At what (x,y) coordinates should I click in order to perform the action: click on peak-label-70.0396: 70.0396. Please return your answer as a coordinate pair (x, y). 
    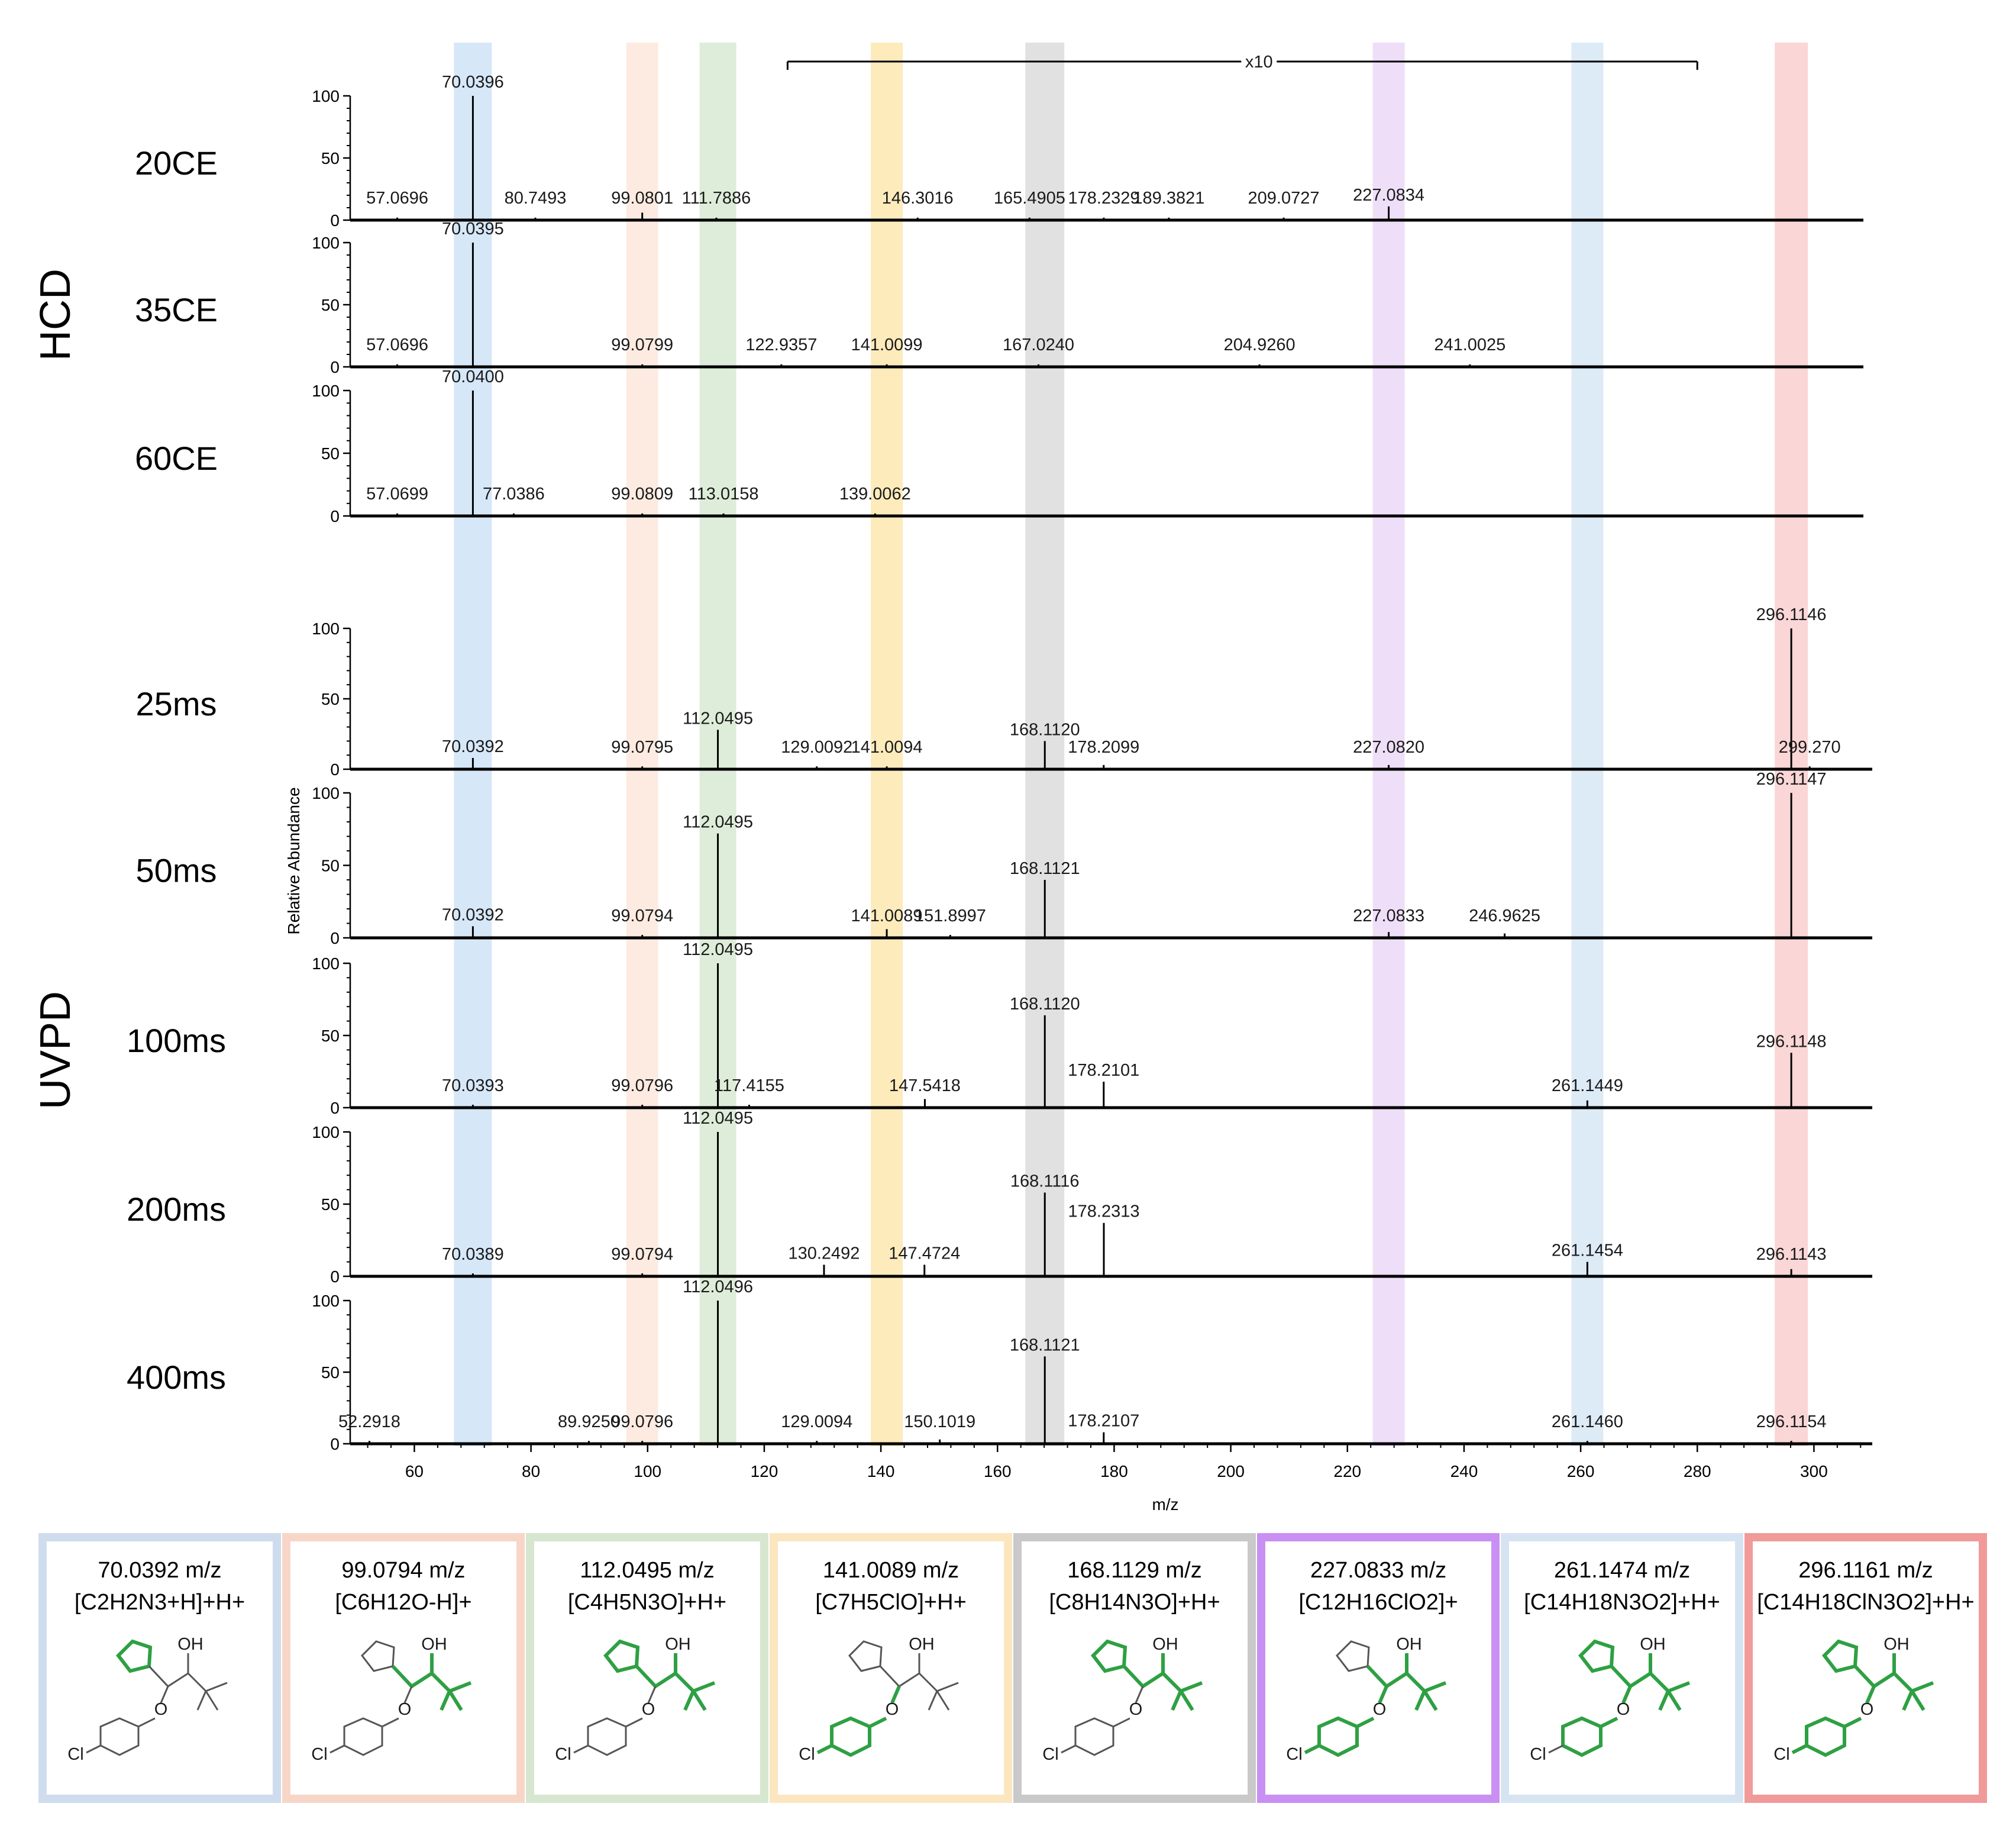
    Looking at the image, I should click on (473, 82).